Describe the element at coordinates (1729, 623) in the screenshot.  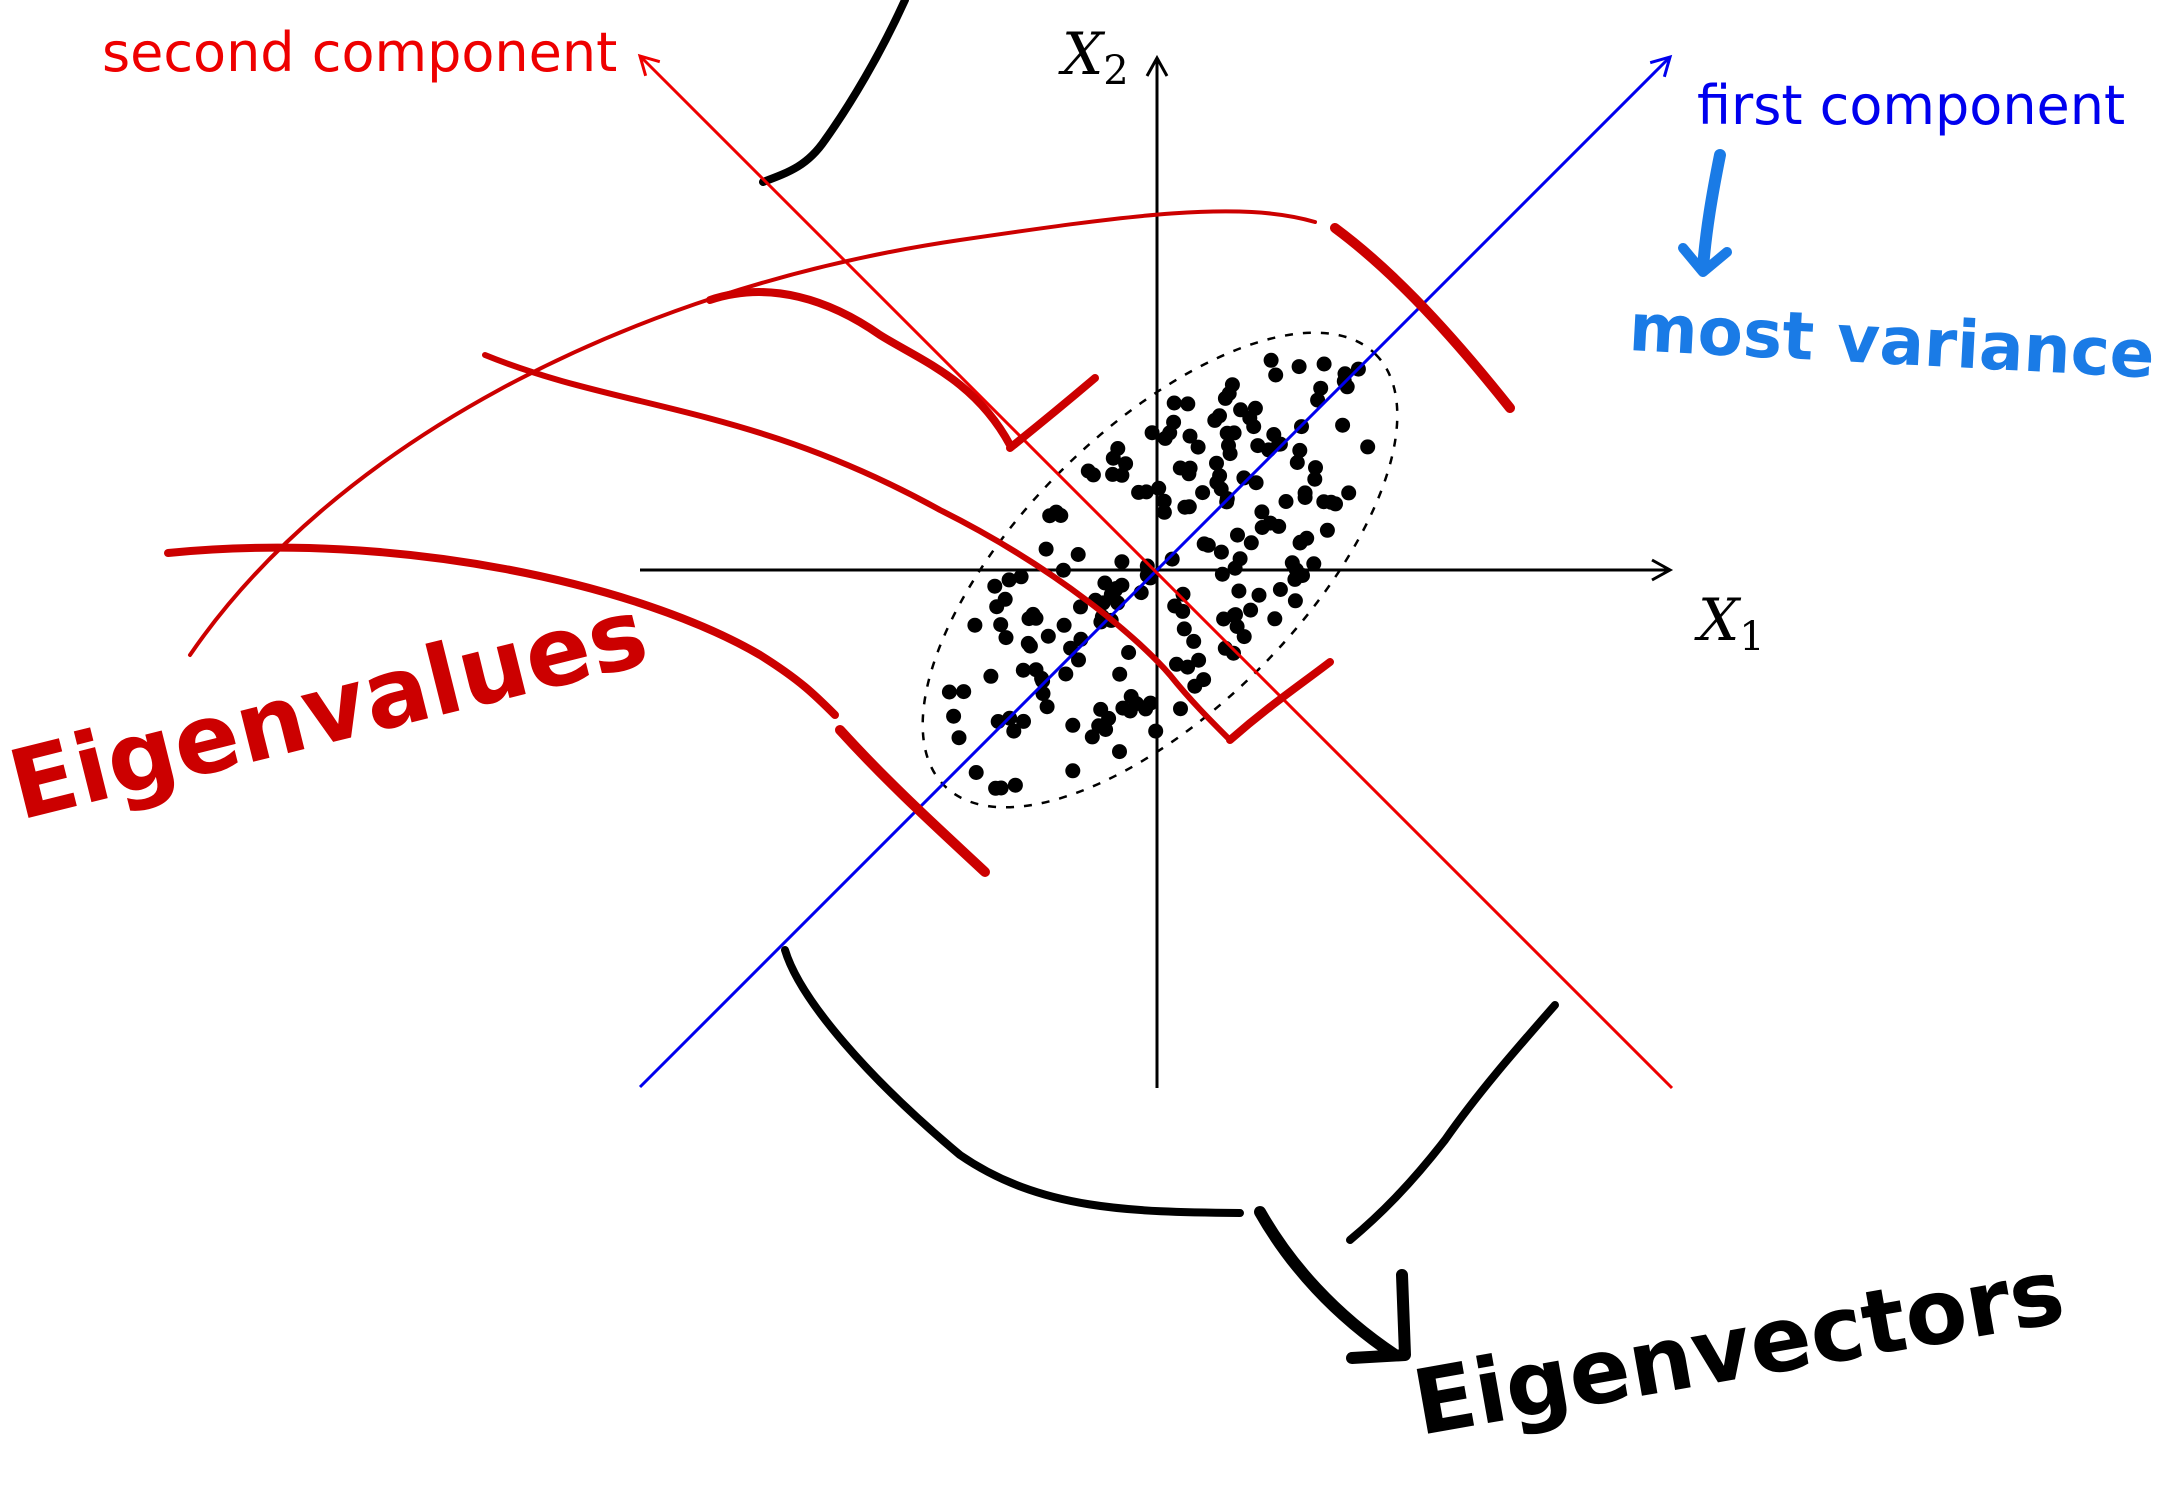
I see `x1-axis-label: X1` at that location.